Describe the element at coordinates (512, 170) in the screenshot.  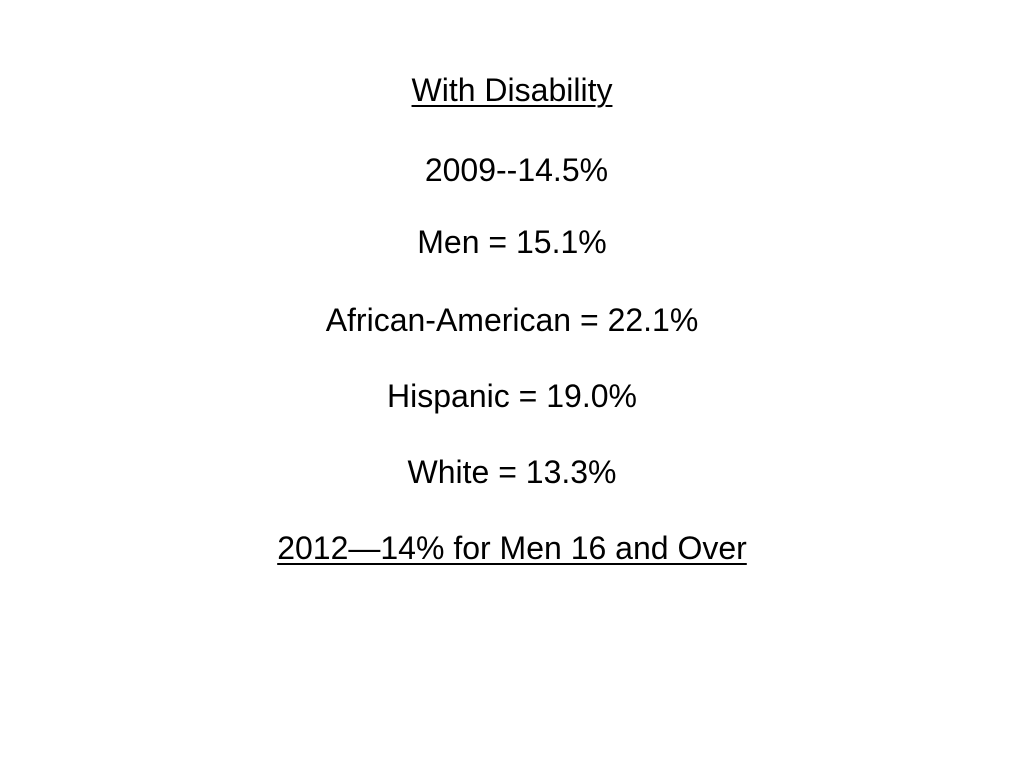
I see `text-line: 2009--14.5%` at that location.